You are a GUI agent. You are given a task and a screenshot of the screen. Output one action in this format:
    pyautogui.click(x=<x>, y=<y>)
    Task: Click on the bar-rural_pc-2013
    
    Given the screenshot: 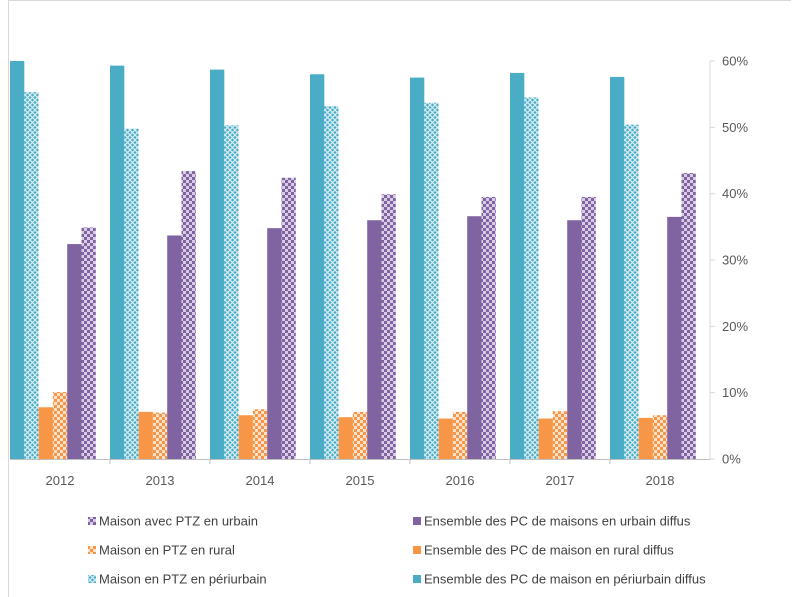 What is the action you would take?
    pyautogui.click(x=145, y=435)
    